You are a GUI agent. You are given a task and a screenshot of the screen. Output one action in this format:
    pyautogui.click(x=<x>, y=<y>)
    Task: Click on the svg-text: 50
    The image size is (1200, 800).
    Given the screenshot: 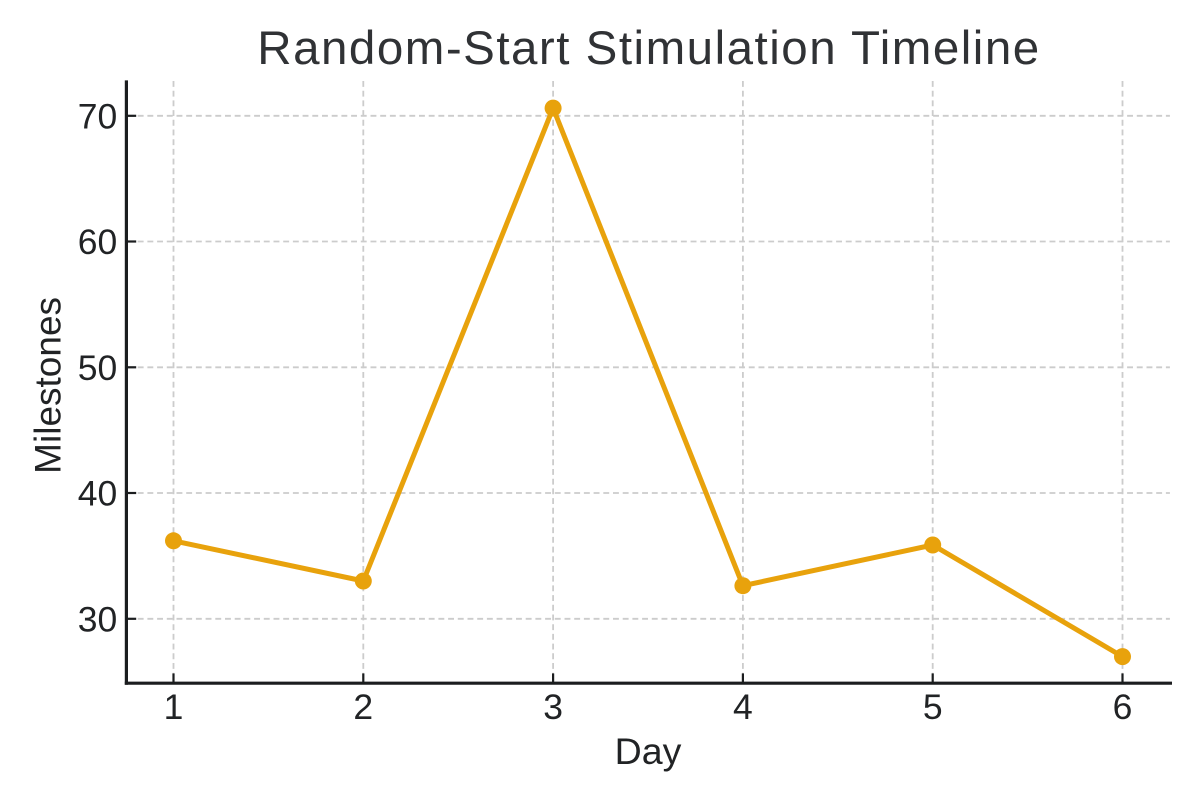 What is the action you would take?
    pyautogui.click(x=98, y=368)
    